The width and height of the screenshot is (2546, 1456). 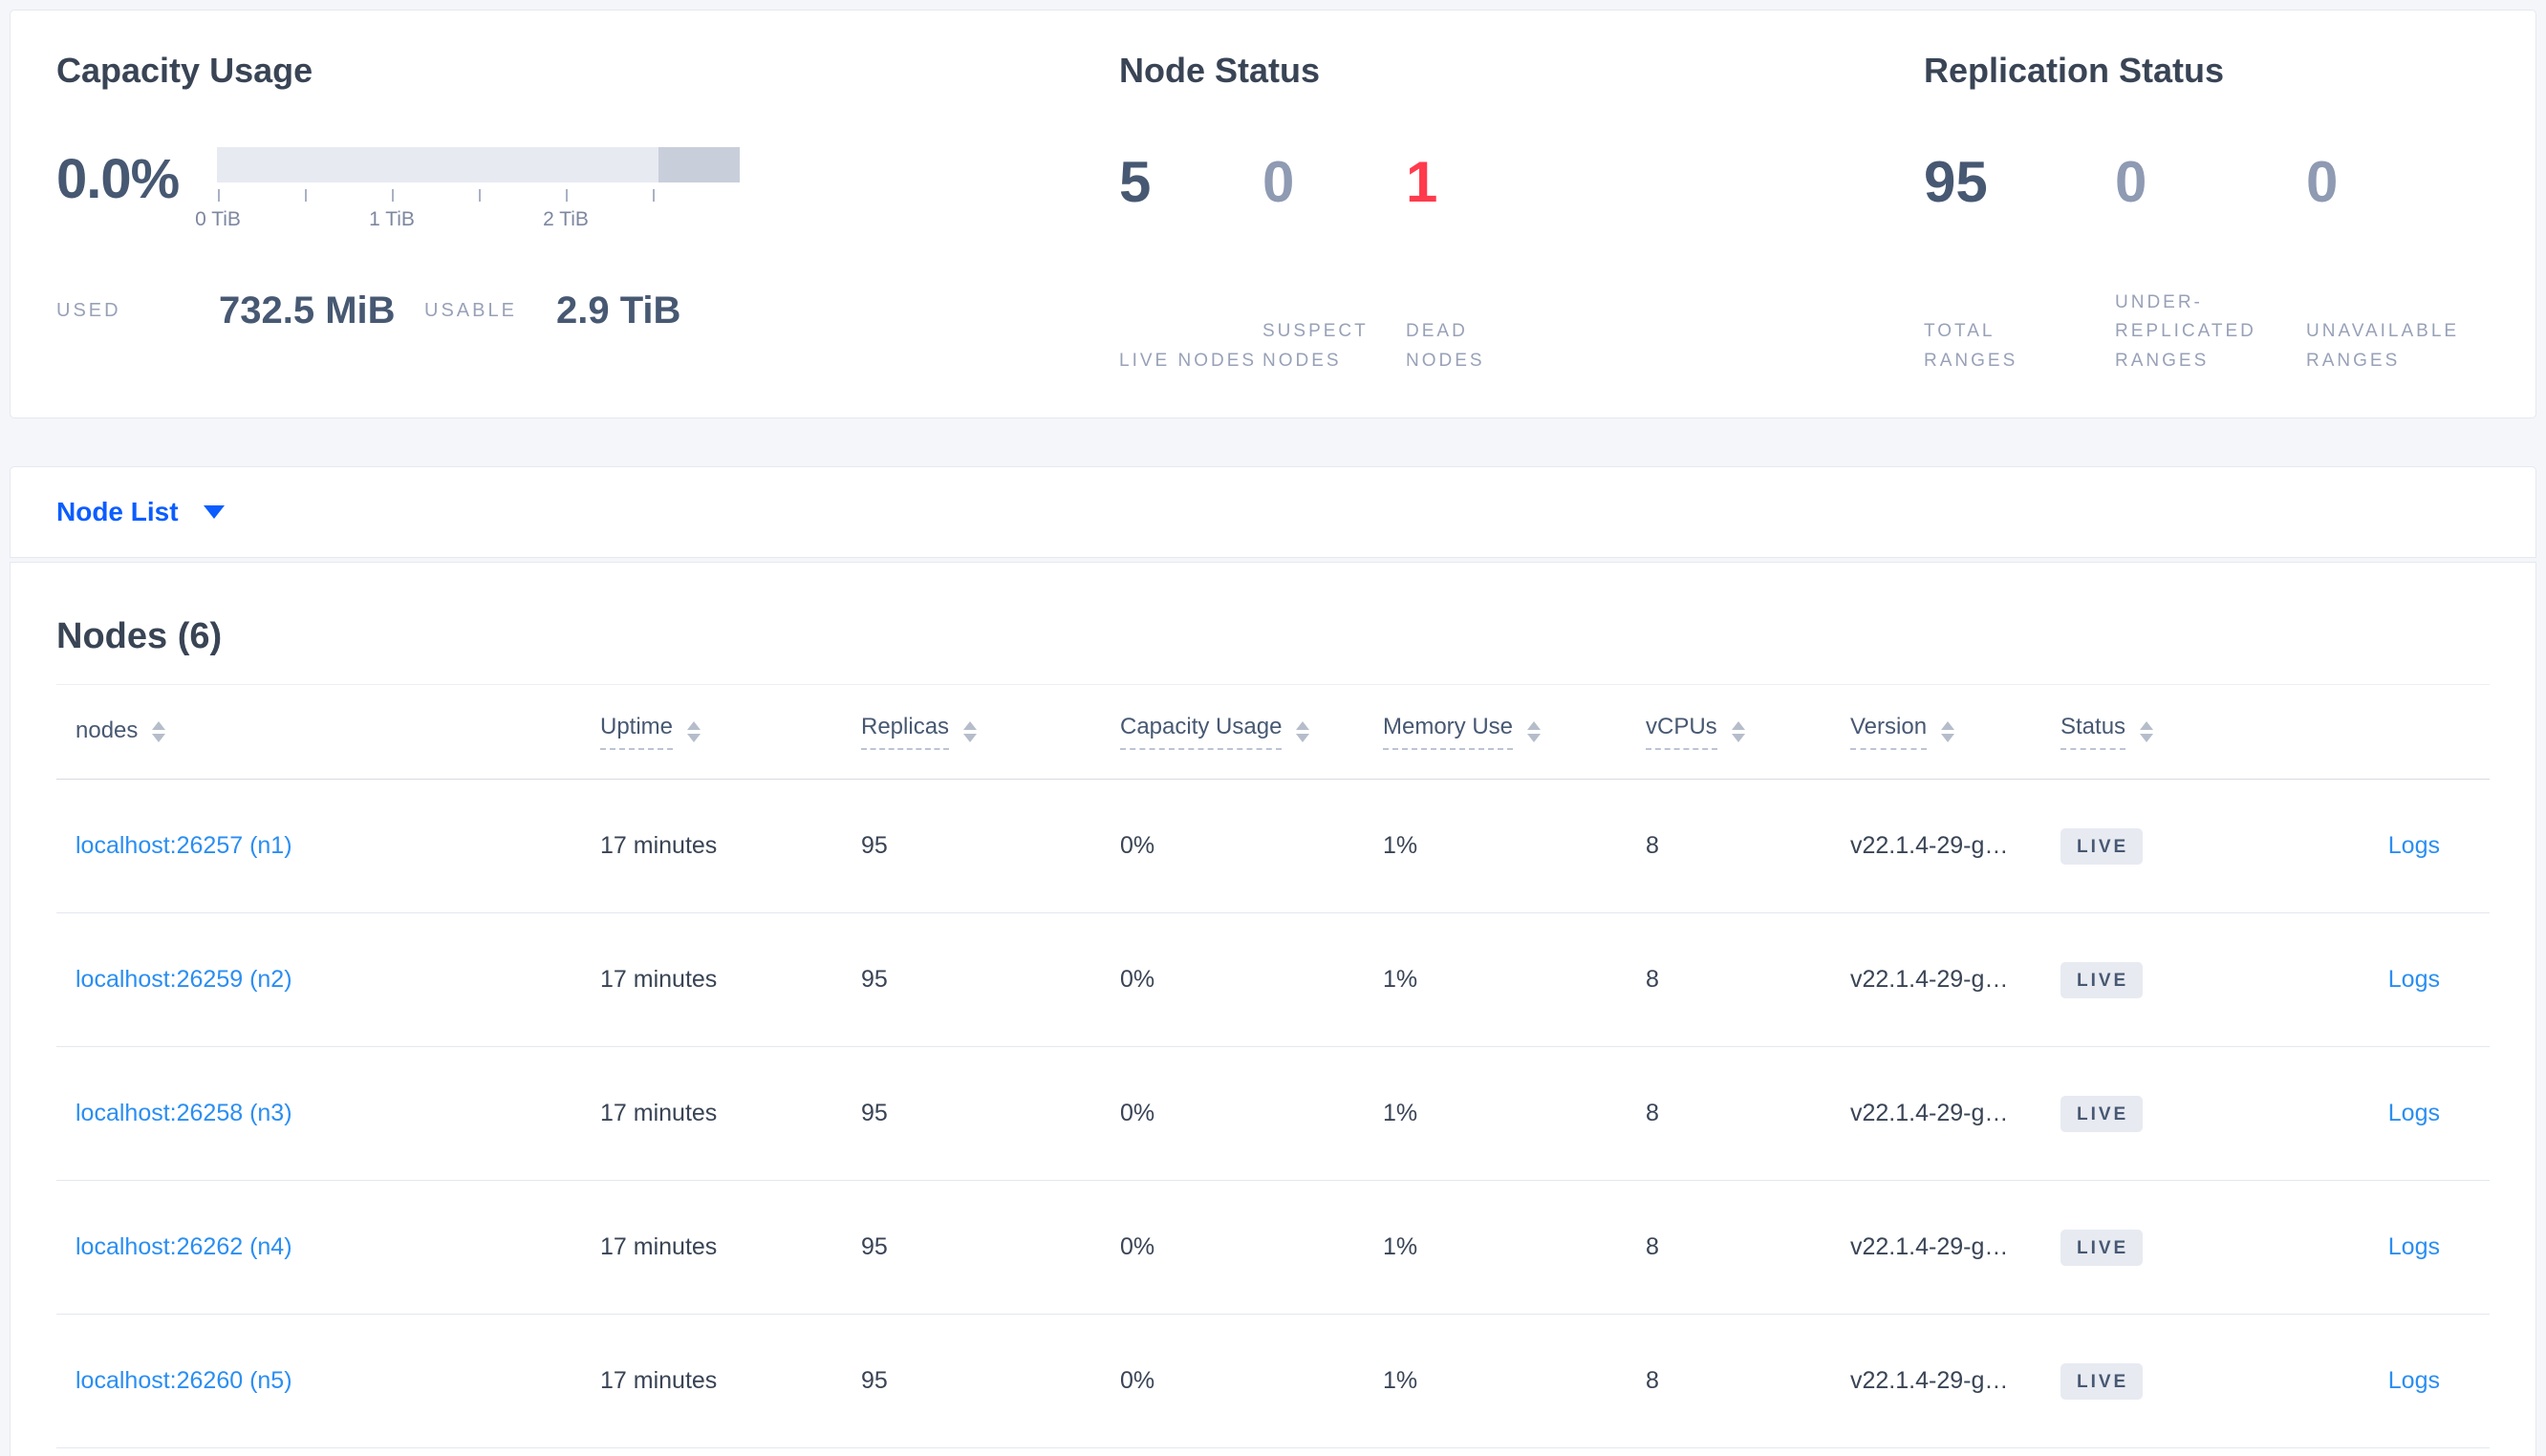 What do you see at coordinates (566, 219) in the screenshot?
I see `axis-tick-label: 2 TiB` at bounding box center [566, 219].